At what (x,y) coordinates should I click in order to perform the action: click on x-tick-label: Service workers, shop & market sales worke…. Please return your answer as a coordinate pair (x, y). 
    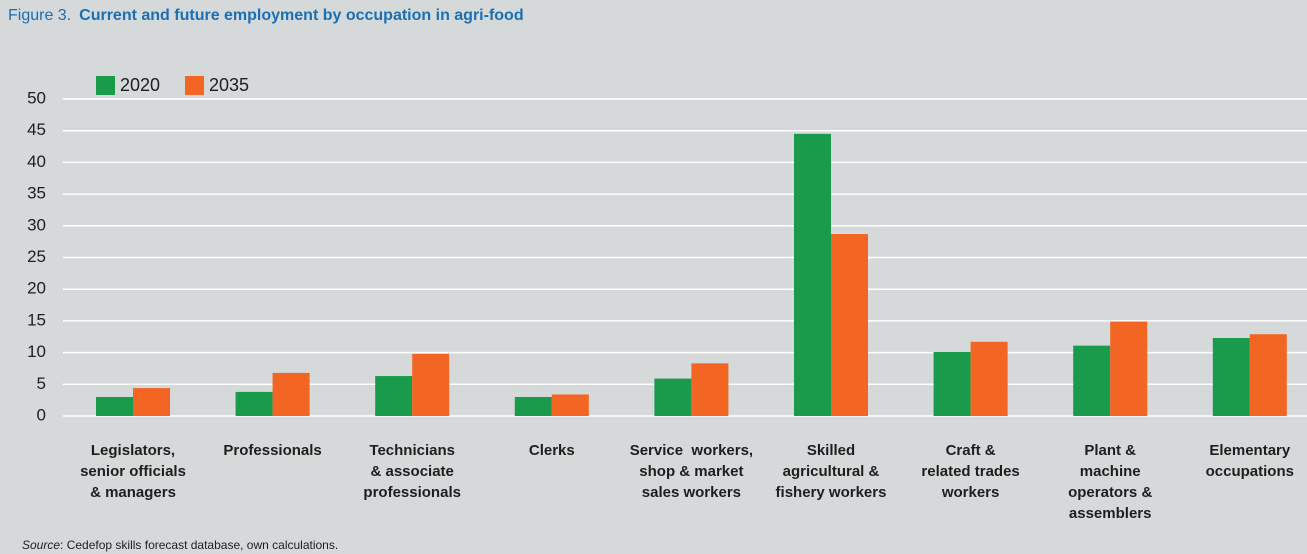
    Looking at the image, I should click on (691, 471).